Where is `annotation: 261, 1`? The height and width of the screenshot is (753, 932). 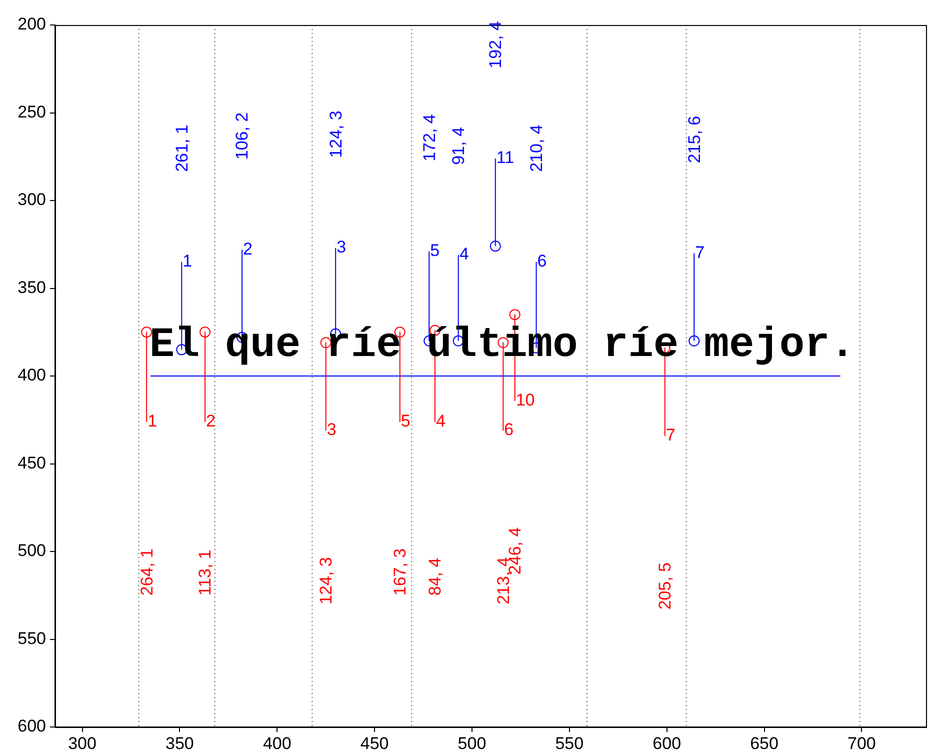 annotation: 261, 1 is located at coordinates (182, 148).